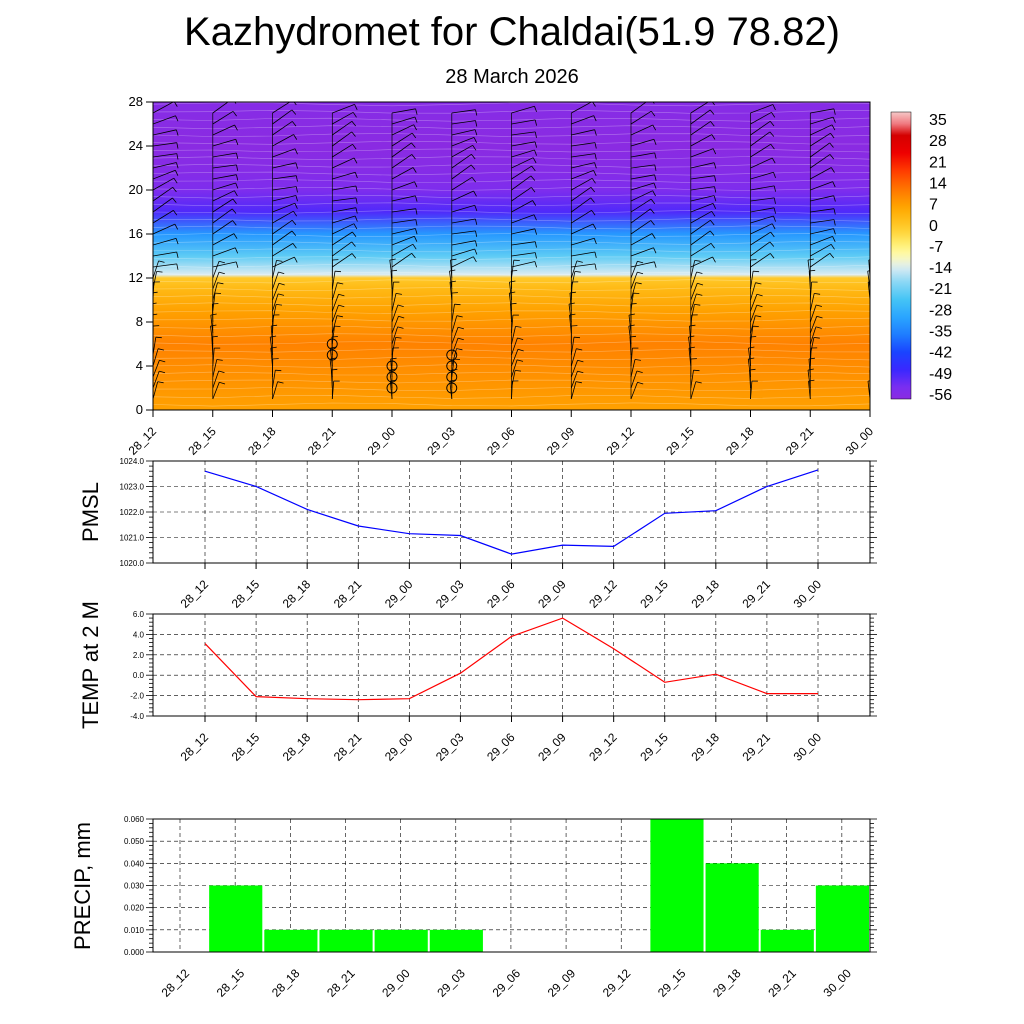  What do you see at coordinates (139, 655) in the screenshot?
I see `y-tick-label: 2.0` at bounding box center [139, 655].